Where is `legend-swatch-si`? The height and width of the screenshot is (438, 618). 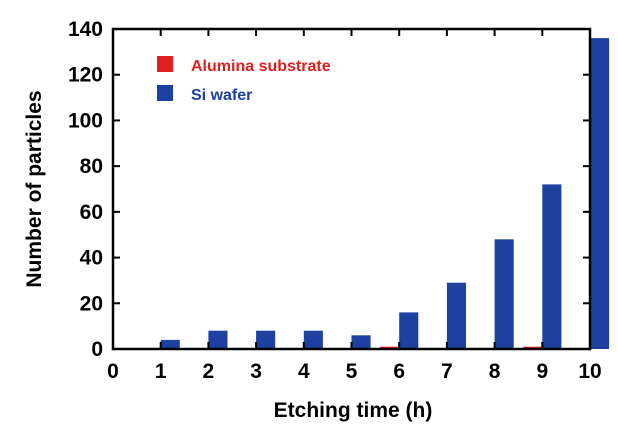
legend-swatch-si is located at coordinates (165, 93).